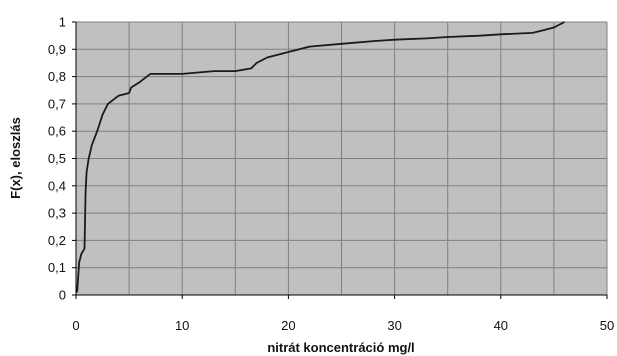  What do you see at coordinates (57, 76) in the screenshot?
I see `y-tick-label: 0,8` at bounding box center [57, 76].